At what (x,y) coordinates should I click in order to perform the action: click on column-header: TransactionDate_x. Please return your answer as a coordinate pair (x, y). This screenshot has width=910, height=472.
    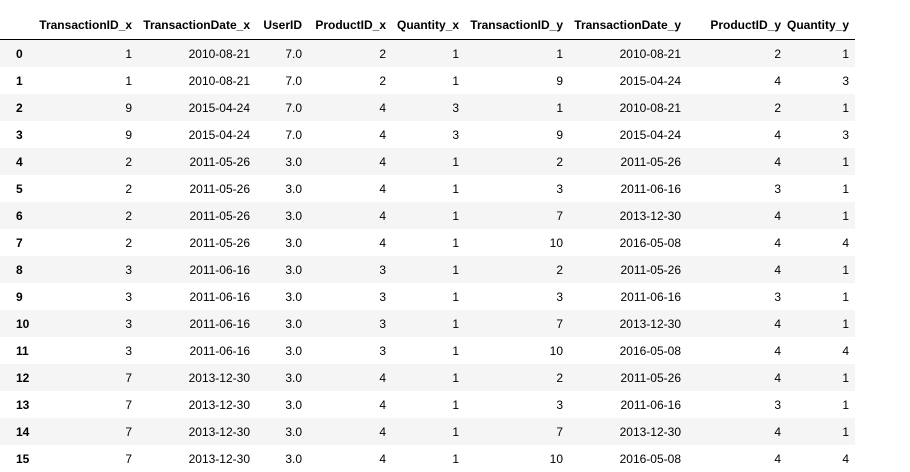
    Looking at the image, I should click on (191, 25).